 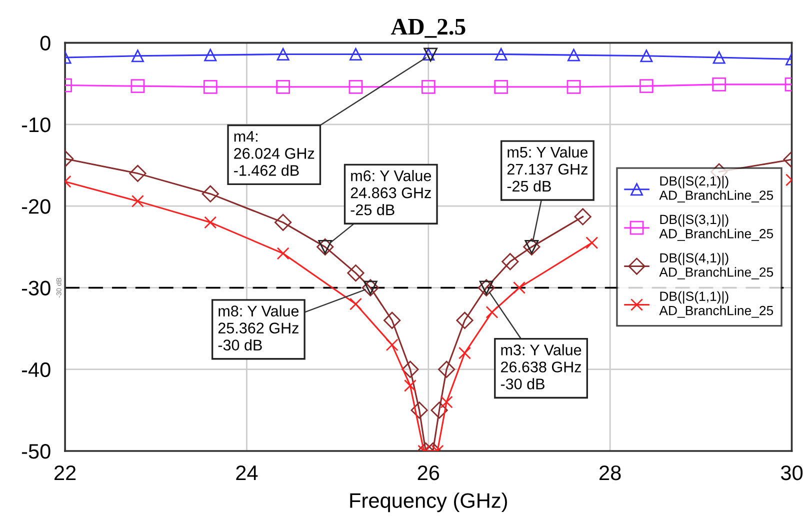 What do you see at coordinates (610, 472) in the screenshot?
I see `x-tick-label: 28` at bounding box center [610, 472].